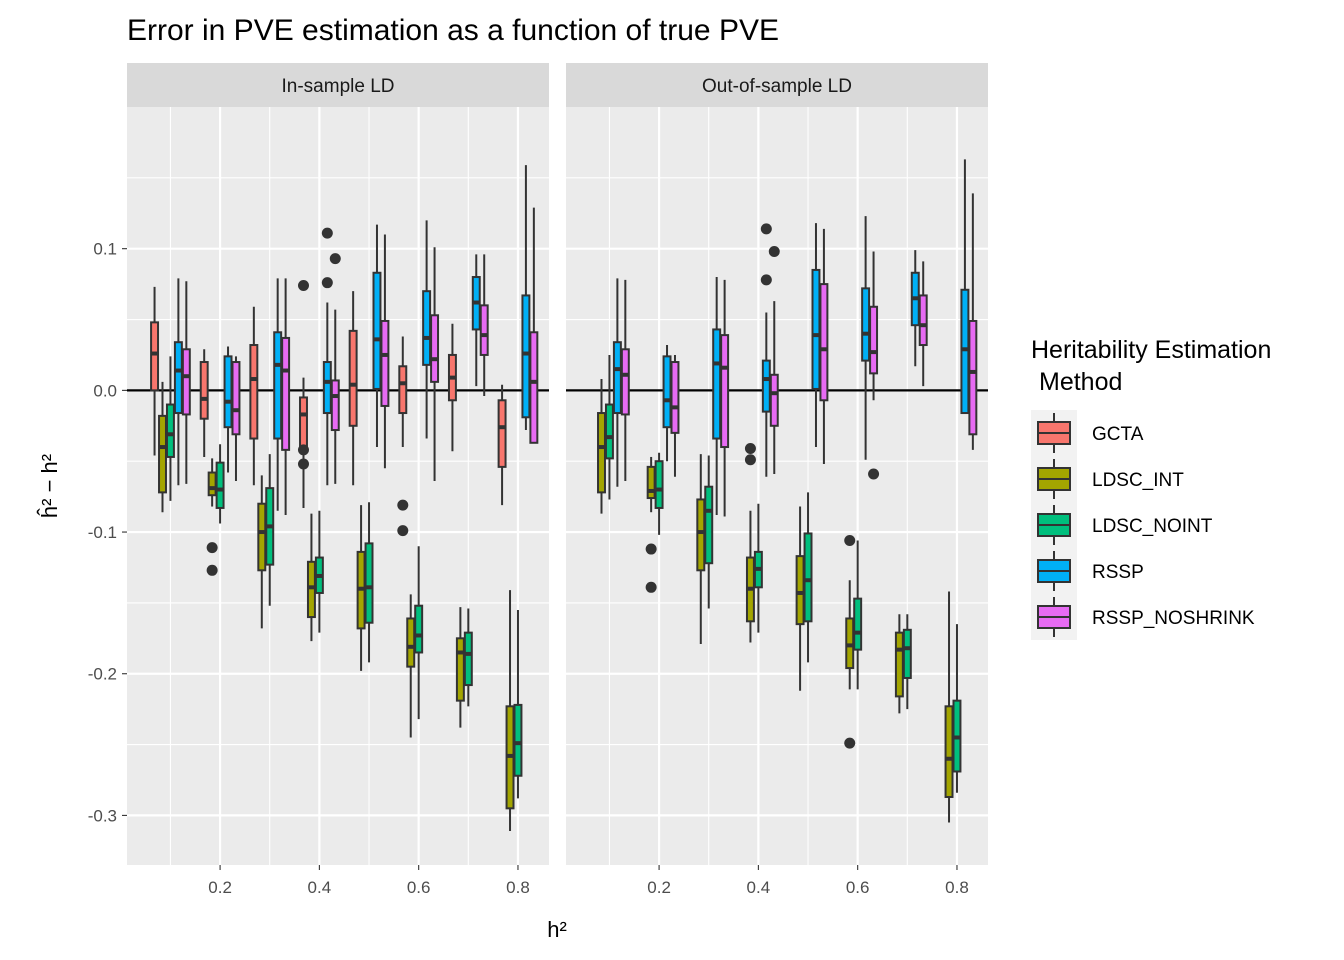  Describe the element at coordinates (659, 887) in the screenshot. I see `x-tick-label: 0.2` at that location.